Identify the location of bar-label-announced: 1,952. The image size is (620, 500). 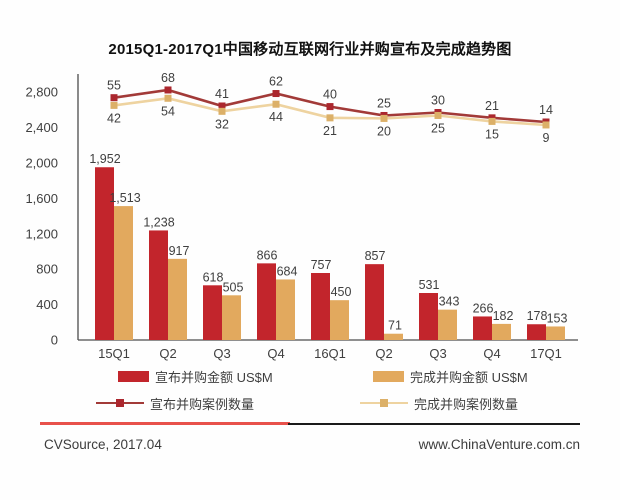
(104, 159).